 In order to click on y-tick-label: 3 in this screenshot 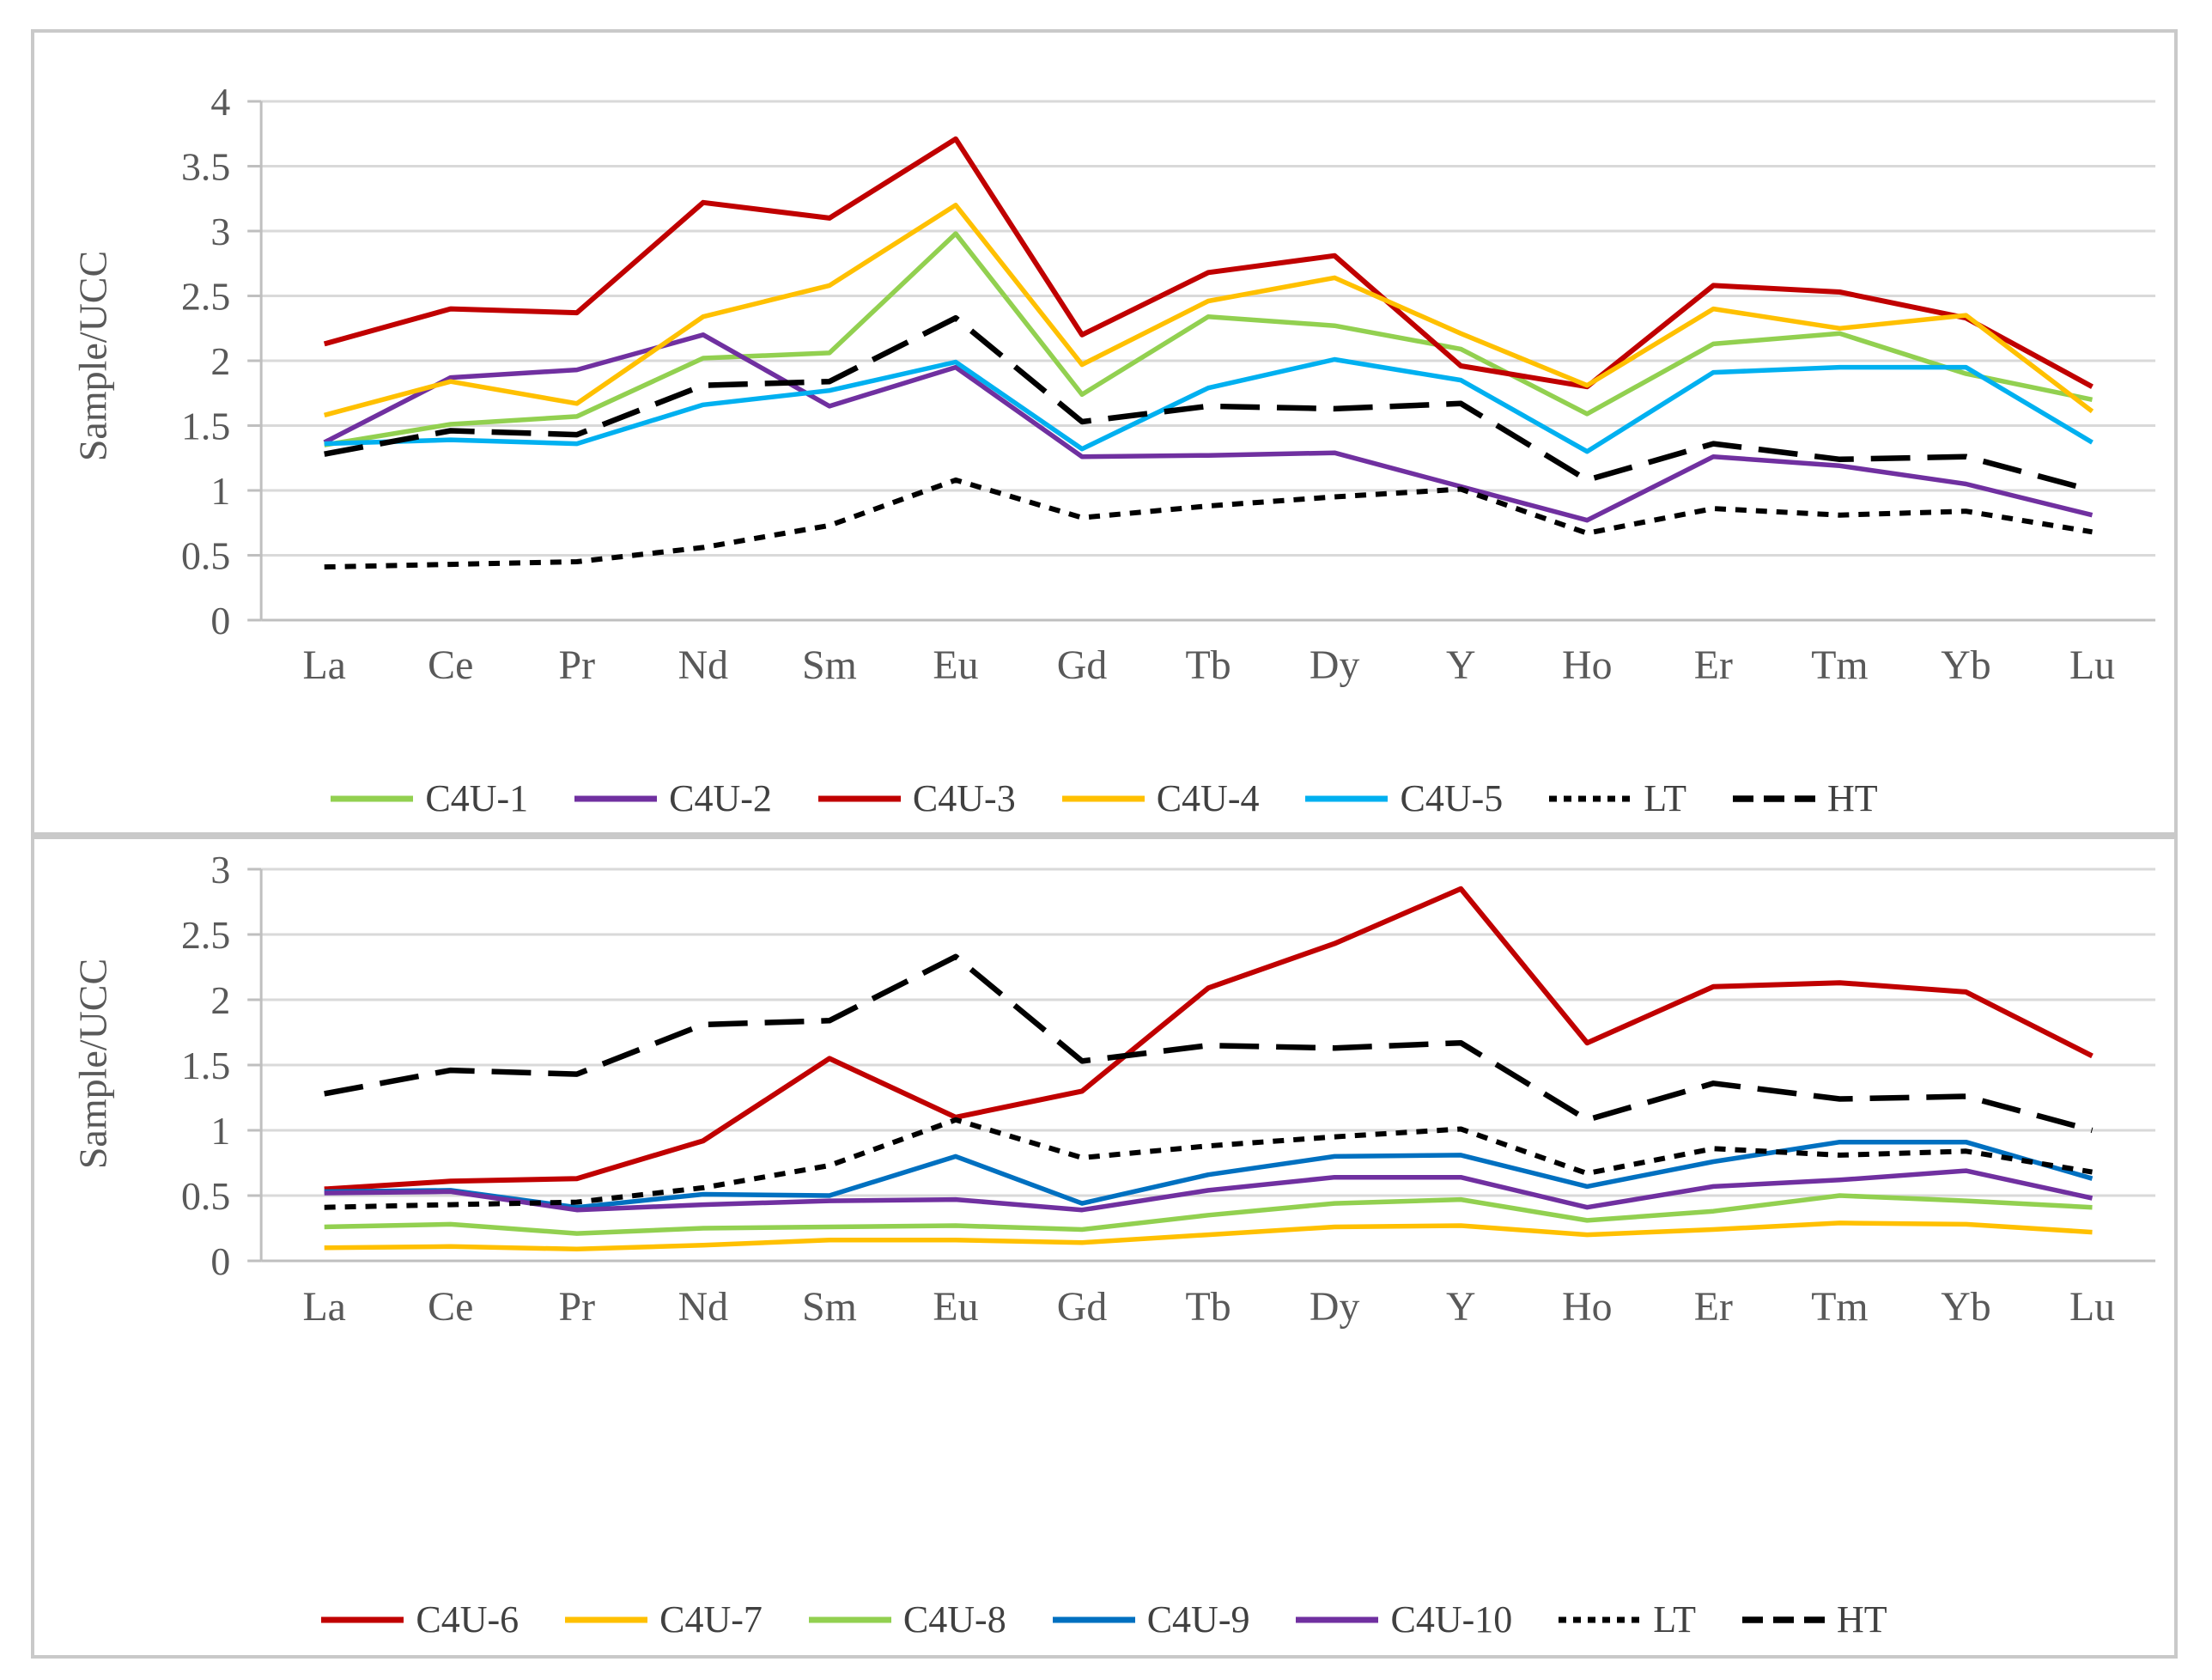, I will do `click(220, 870)`.